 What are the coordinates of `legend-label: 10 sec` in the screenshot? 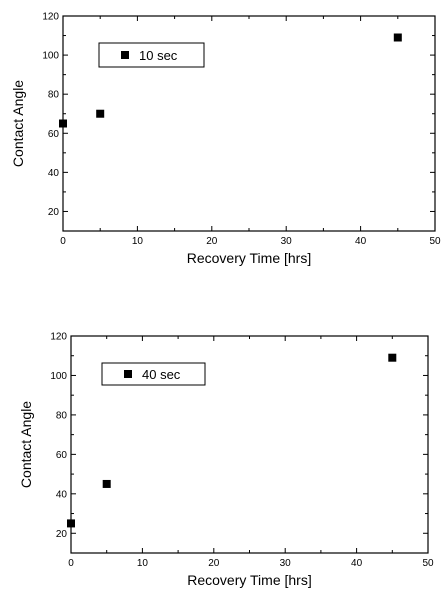 It's located at (158, 55).